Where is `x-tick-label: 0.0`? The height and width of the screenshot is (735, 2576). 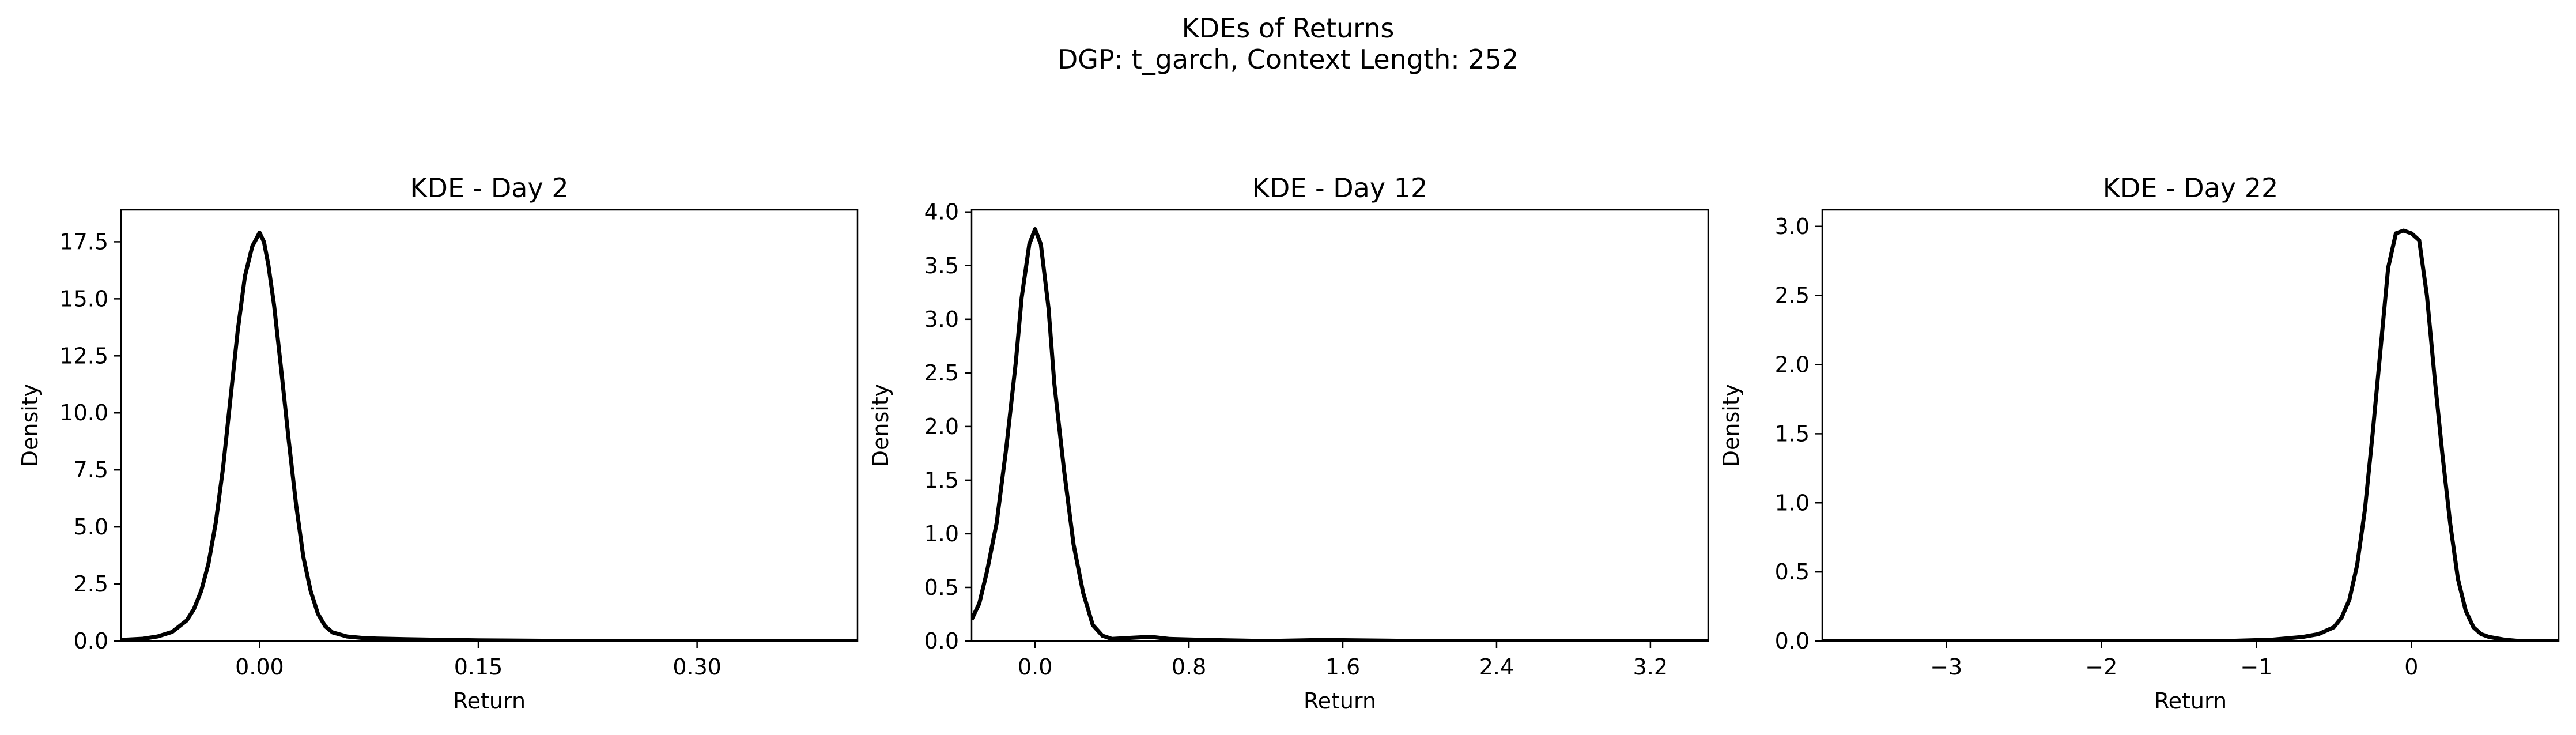
x-tick-label: 0.0 is located at coordinates (1035, 667).